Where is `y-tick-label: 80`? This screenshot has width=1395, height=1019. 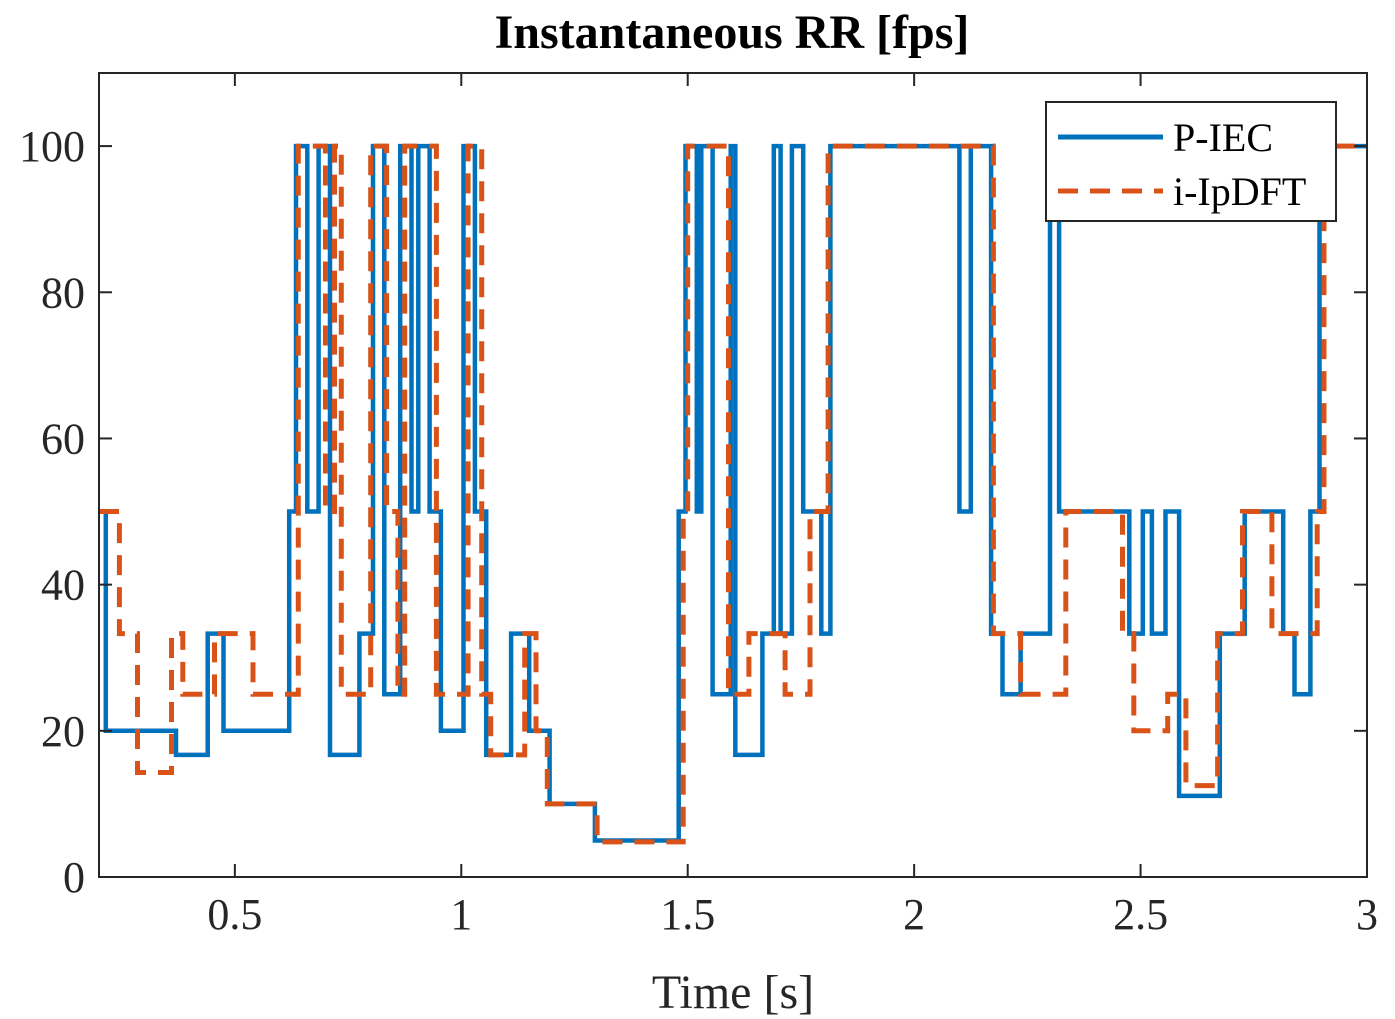
y-tick-label: 80 is located at coordinates (63, 292).